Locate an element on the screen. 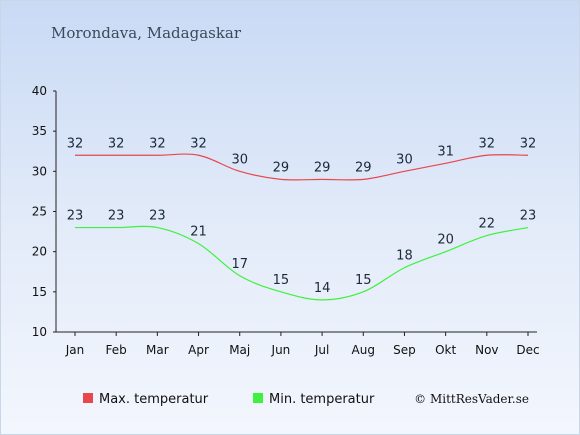 The image size is (580, 435). legend-swatch-max is located at coordinates (88, 398).